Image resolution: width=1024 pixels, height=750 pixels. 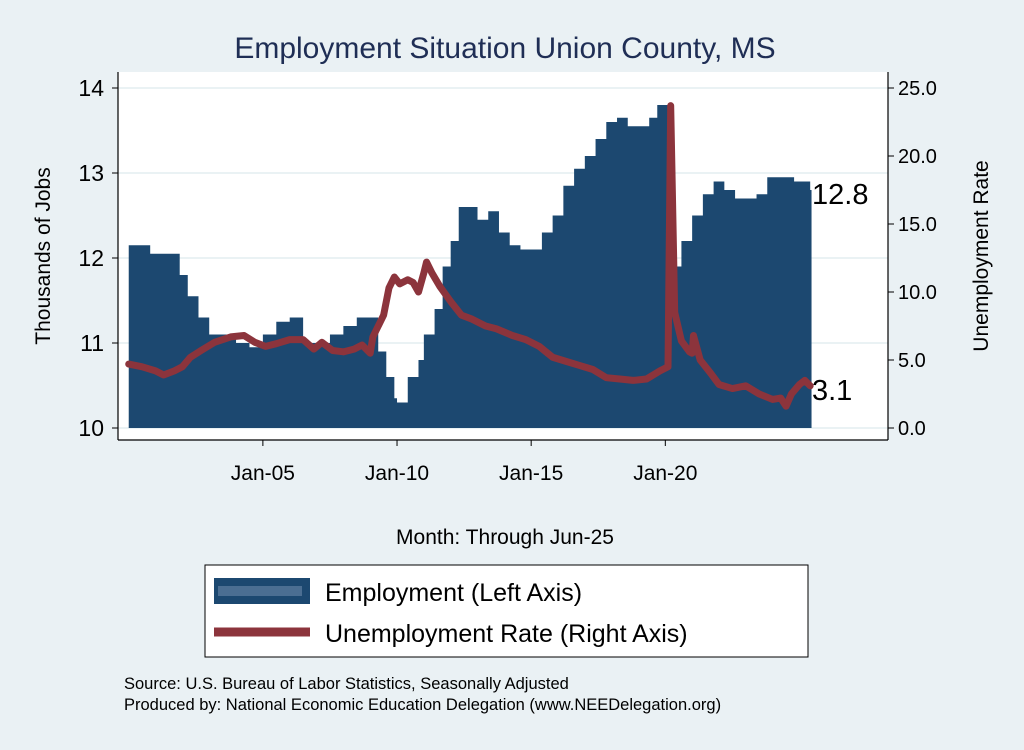 I want to click on y-left-tick-label: 10, so click(x=91, y=428).